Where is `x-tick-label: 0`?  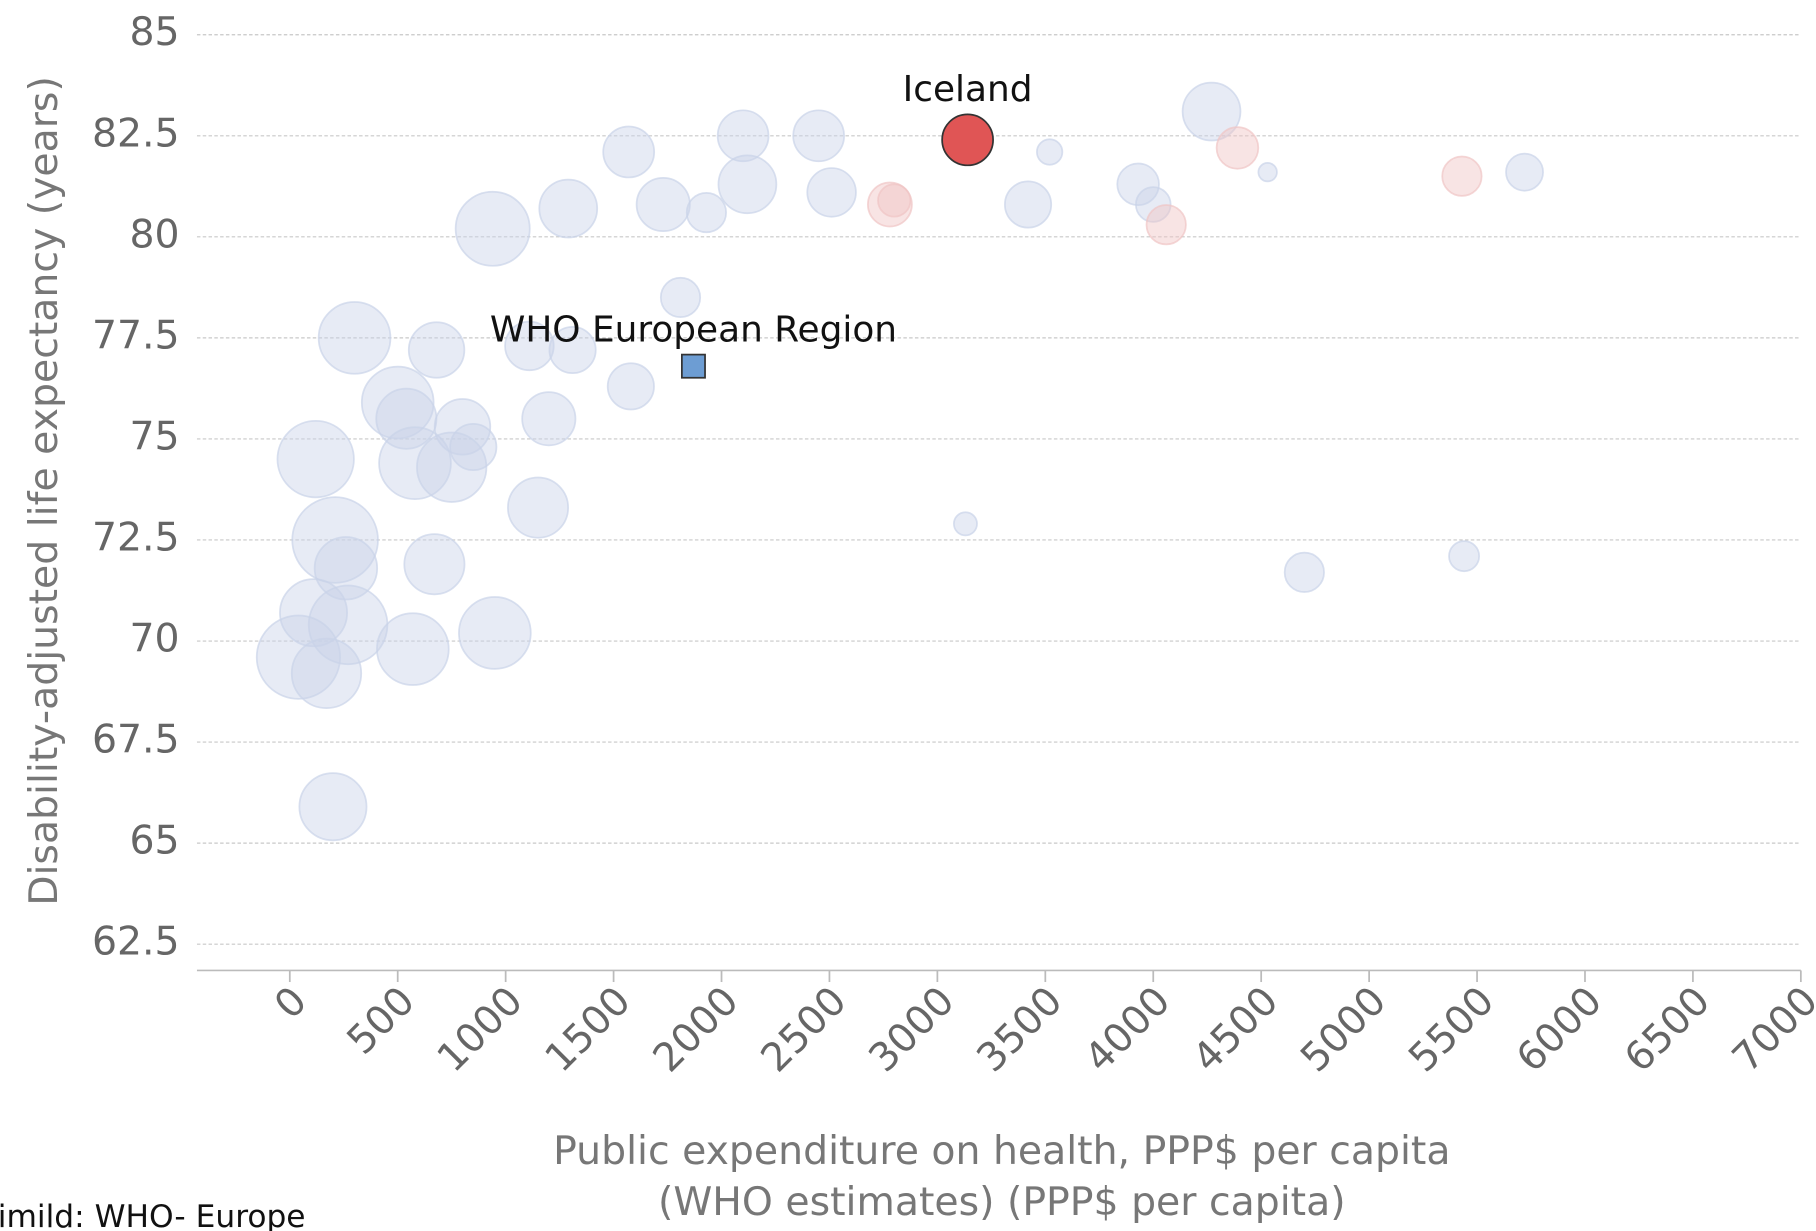
x-tick-label: 0 is located at coordinates (291, 1003).